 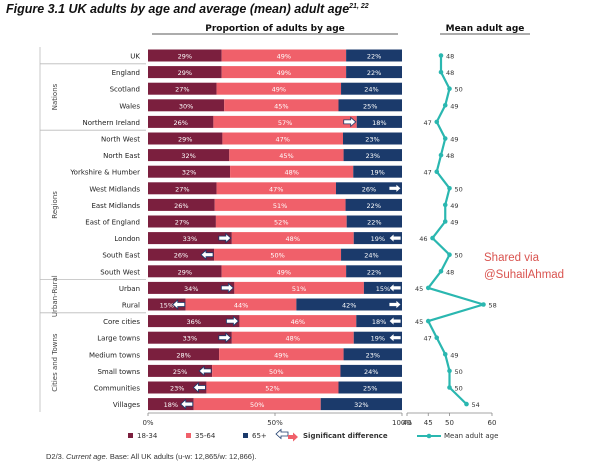 What do you see at coordinates (55, 96) in the screenshot?
I see `group-label: Nations` at bounding box center [55, 96].